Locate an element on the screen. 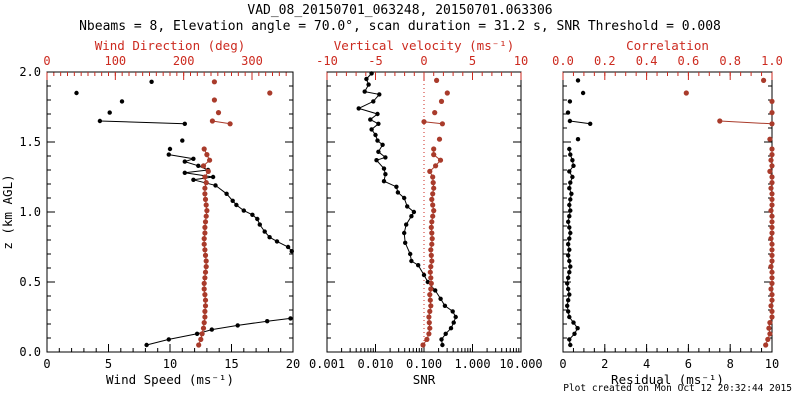  series-snr is located at coordinates (407, 209).